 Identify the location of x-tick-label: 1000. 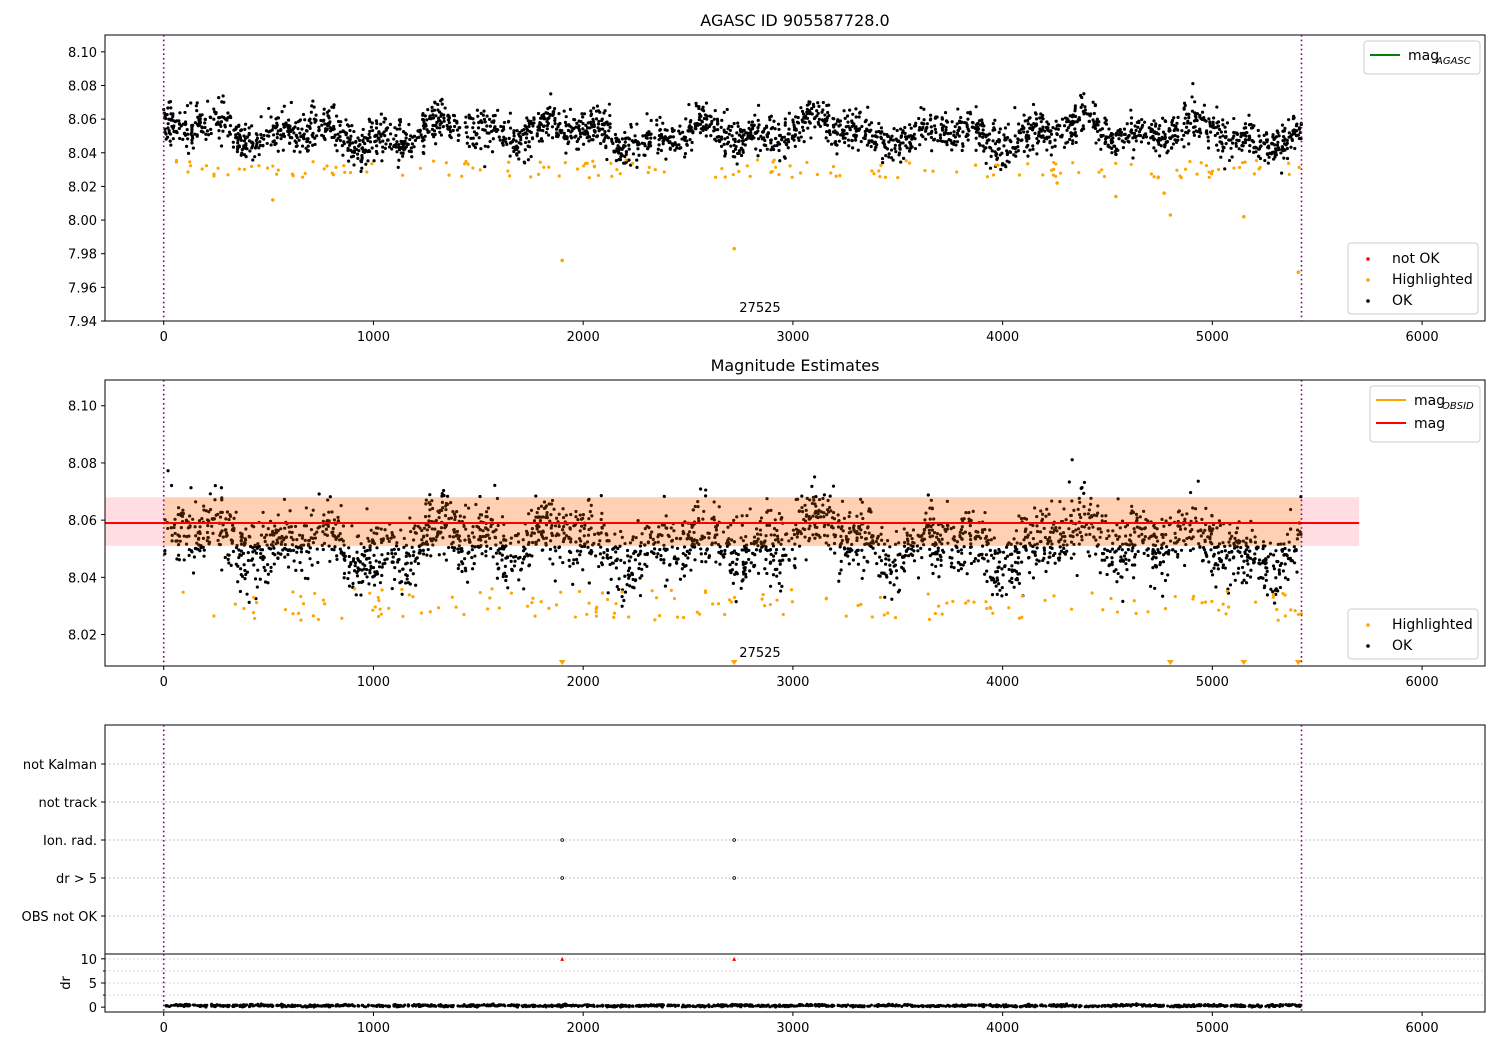
(373, 337).